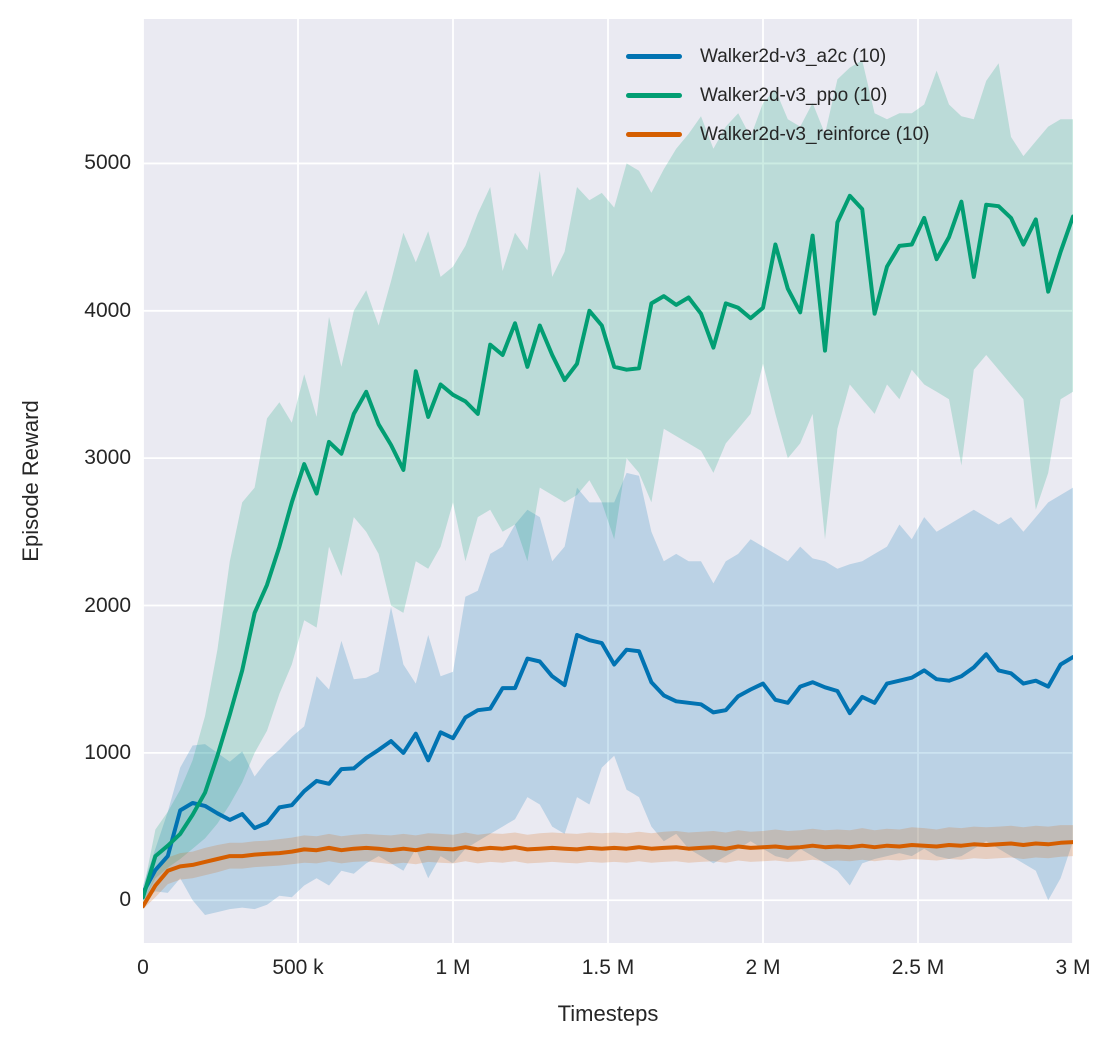  Describe the element at coordinates (608, 967) in the screenshot. I see `x-tick-label: 1.5 M` at that location.